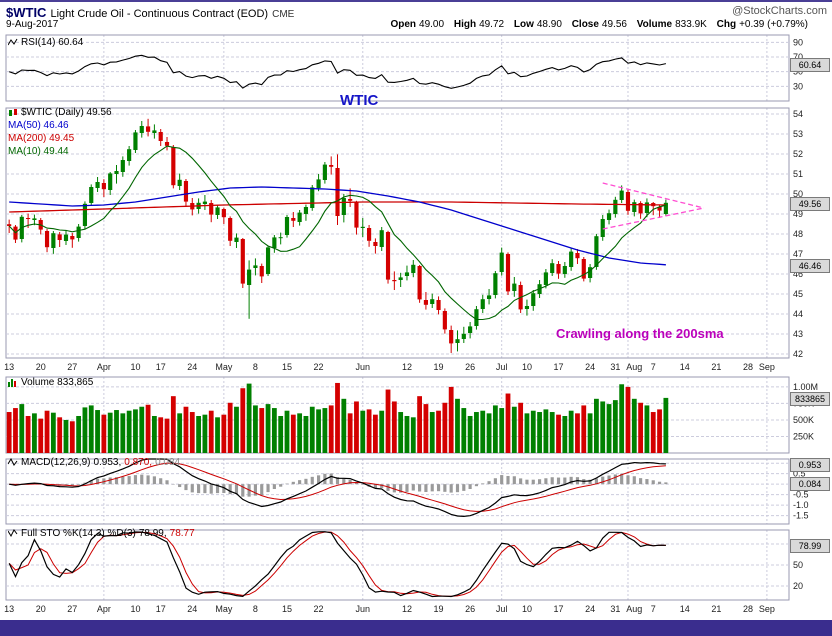 The image size is (832, 636). I want to click on price-symbol-row: $WTIC (Daily) 49.56, so click(60, 112).